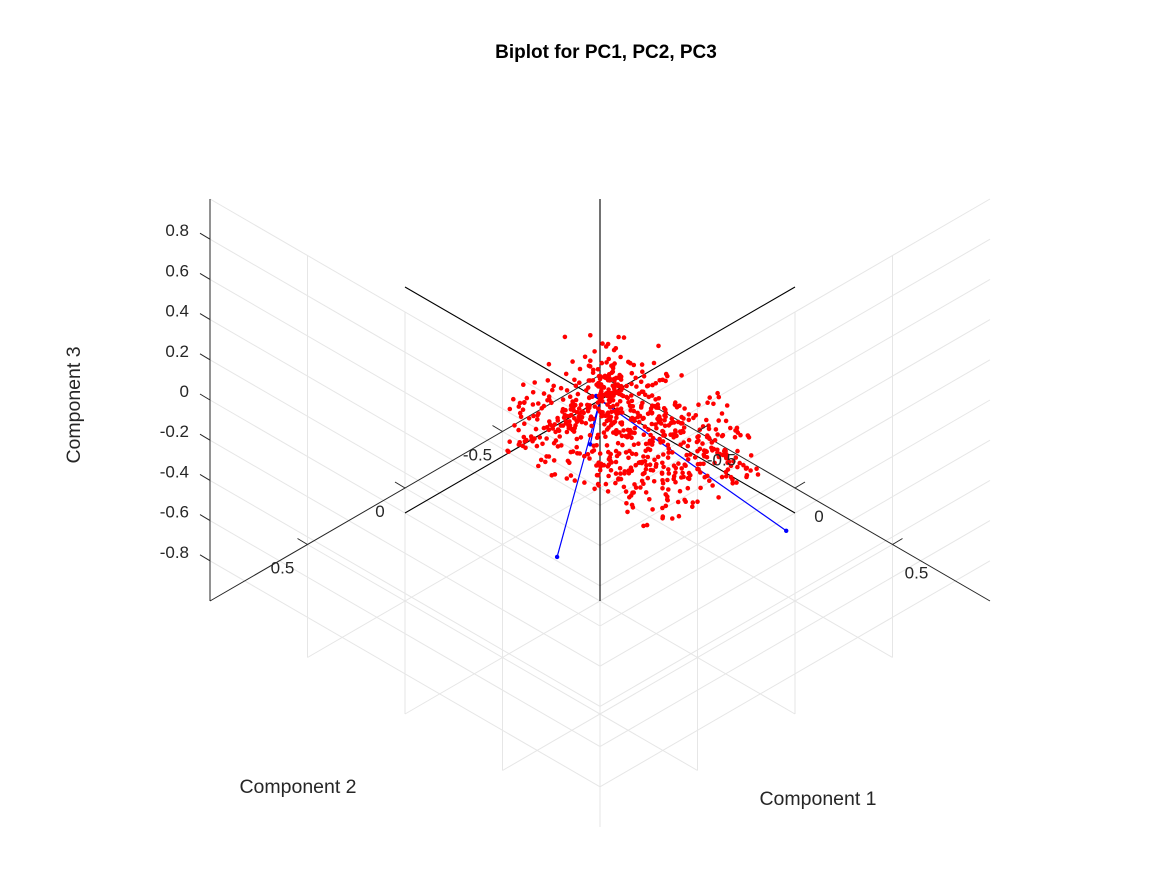 This screenshot has height=875, width=1167. Describe the element at coordinates (177, 351) in the screenshot. I see `z-tick-label: 0.2` at that location.